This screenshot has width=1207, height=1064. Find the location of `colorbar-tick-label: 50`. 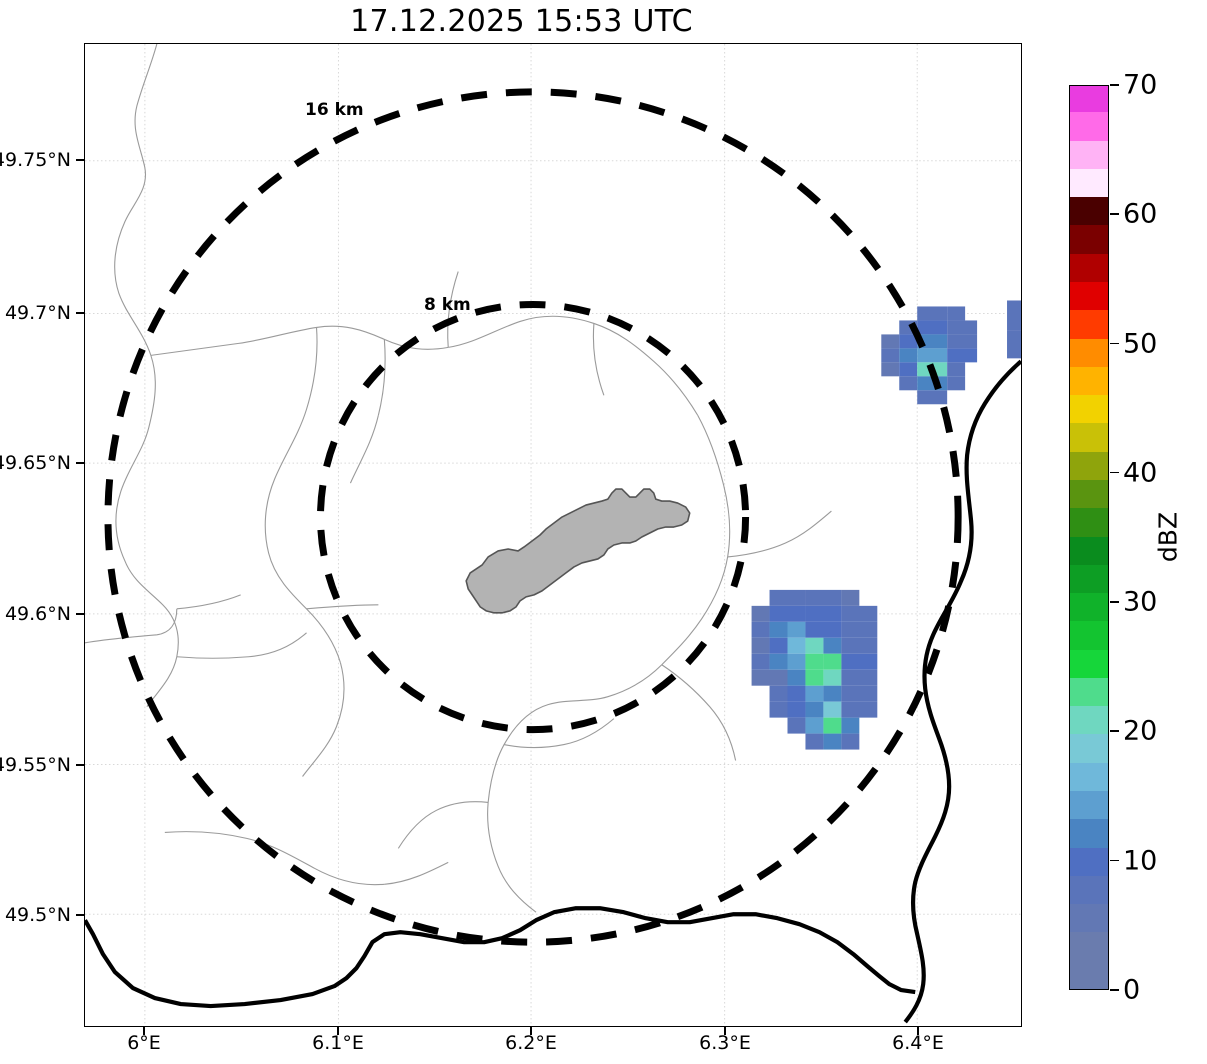

colorbar-tick-label: 50 is located at coordinates (1140, 344).